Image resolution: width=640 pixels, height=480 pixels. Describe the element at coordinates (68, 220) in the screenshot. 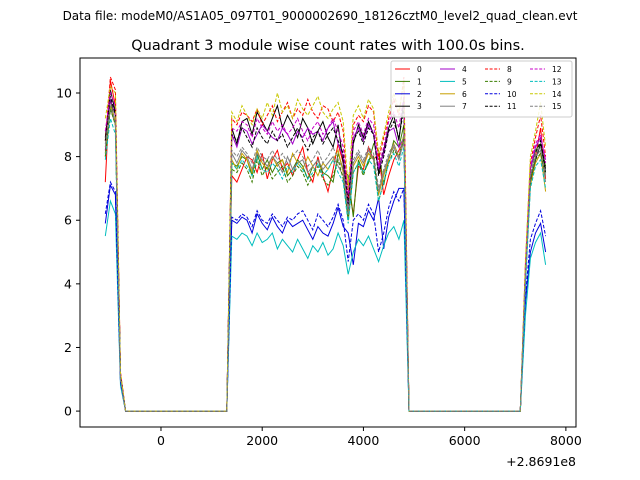

I see `y-tick-label: 6` at that location.